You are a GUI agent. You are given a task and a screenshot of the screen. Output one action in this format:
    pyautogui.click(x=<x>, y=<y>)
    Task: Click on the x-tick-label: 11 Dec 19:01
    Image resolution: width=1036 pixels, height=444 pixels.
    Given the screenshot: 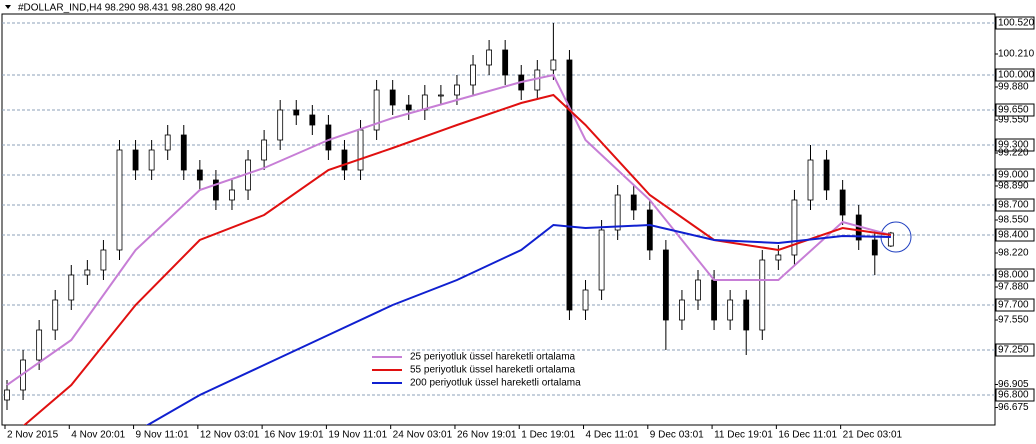 What is the action you would take?
    pyautogui.click(x=743, y=435)
    